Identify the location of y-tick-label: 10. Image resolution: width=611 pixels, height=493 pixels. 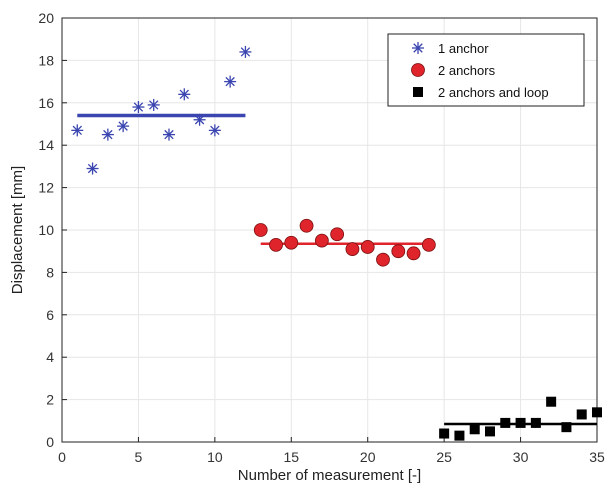
(46, 230).